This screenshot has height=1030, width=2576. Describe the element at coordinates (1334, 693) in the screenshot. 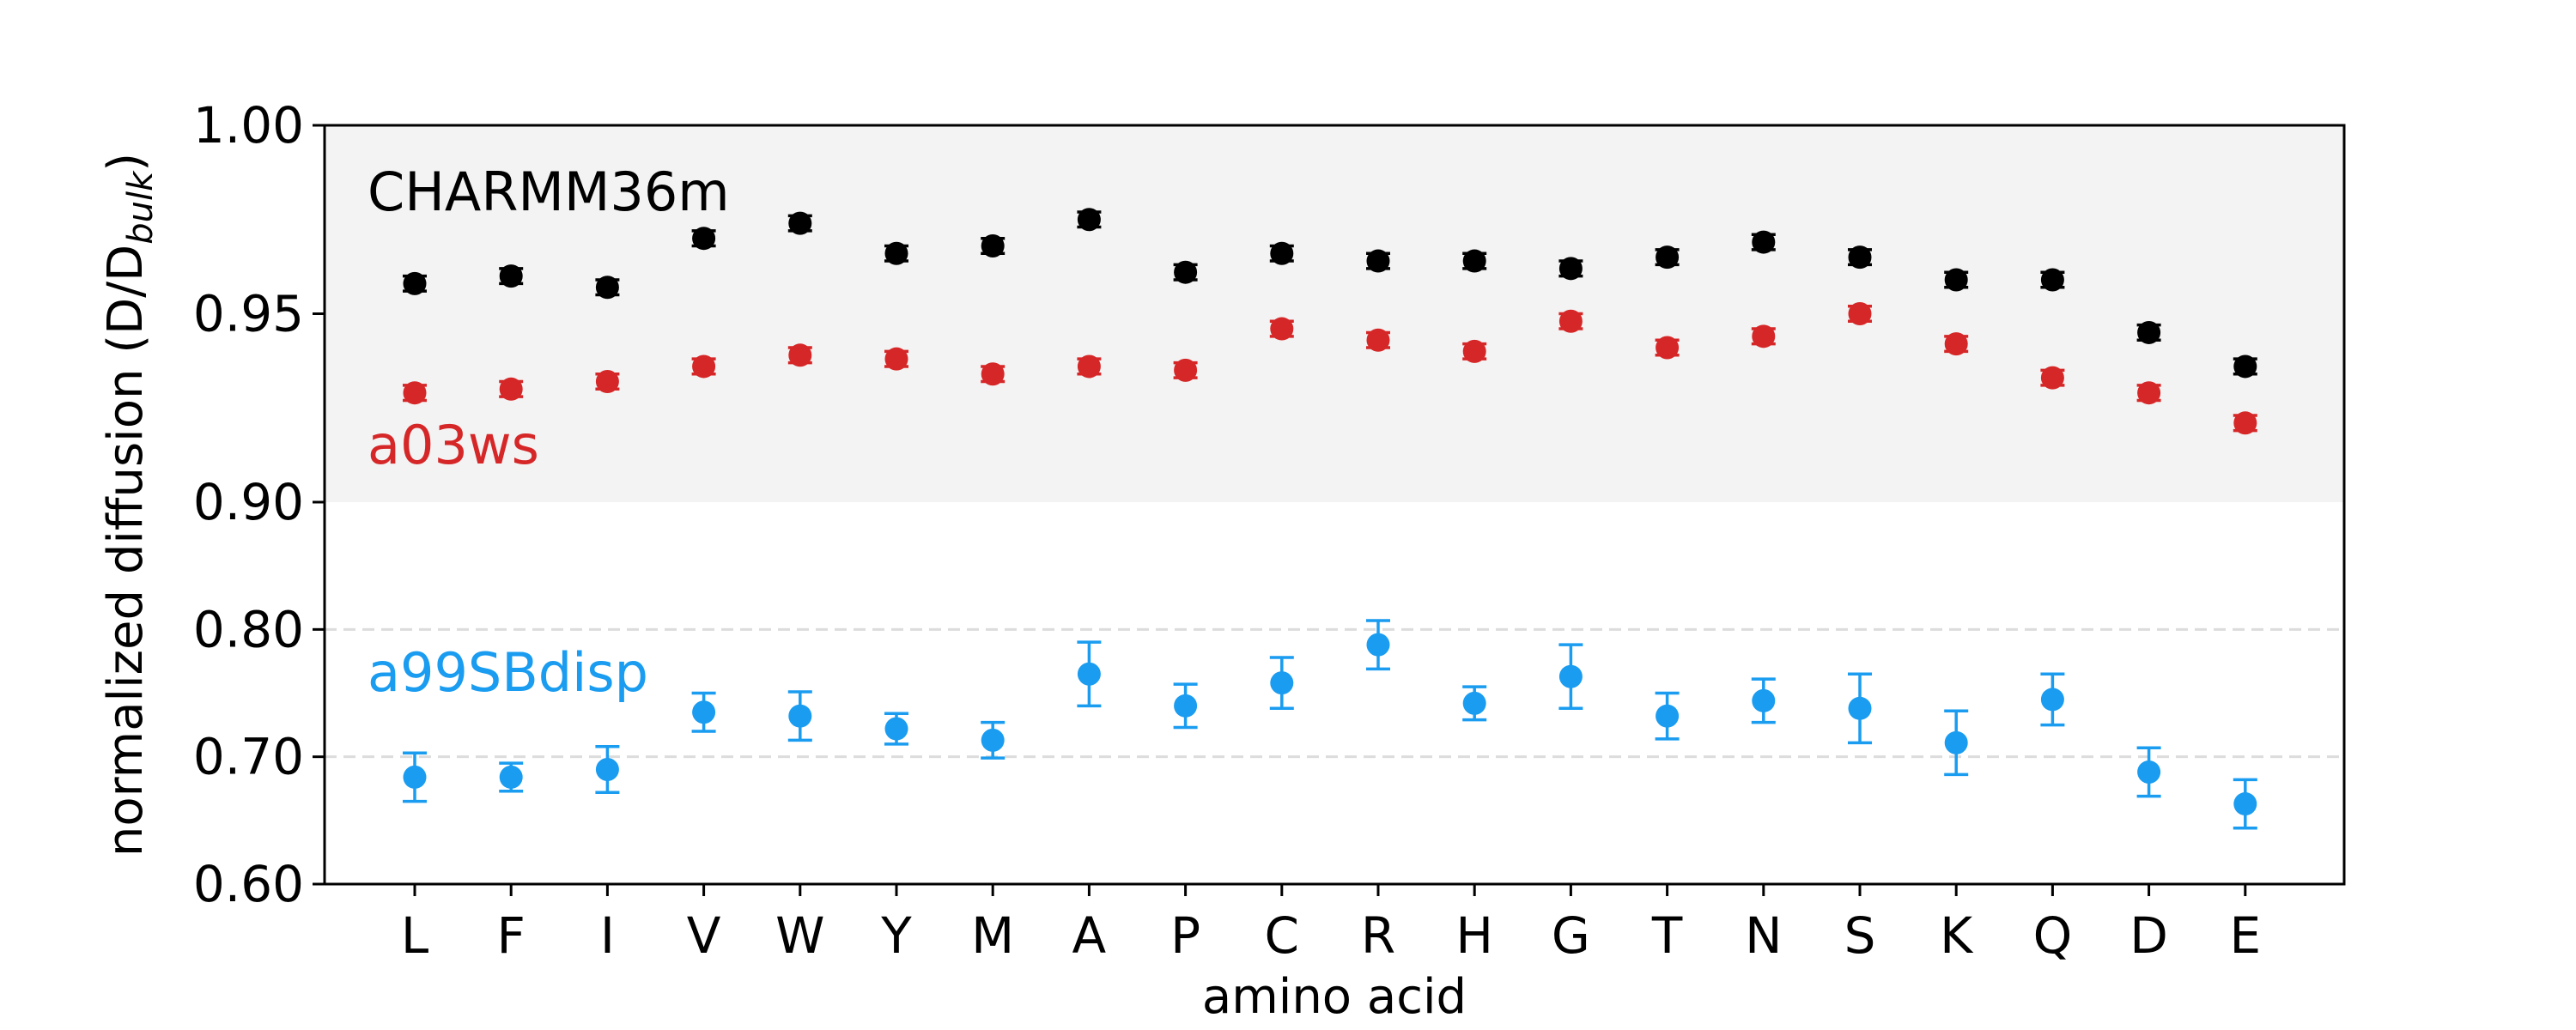

I see `gridline-layer` at that location.